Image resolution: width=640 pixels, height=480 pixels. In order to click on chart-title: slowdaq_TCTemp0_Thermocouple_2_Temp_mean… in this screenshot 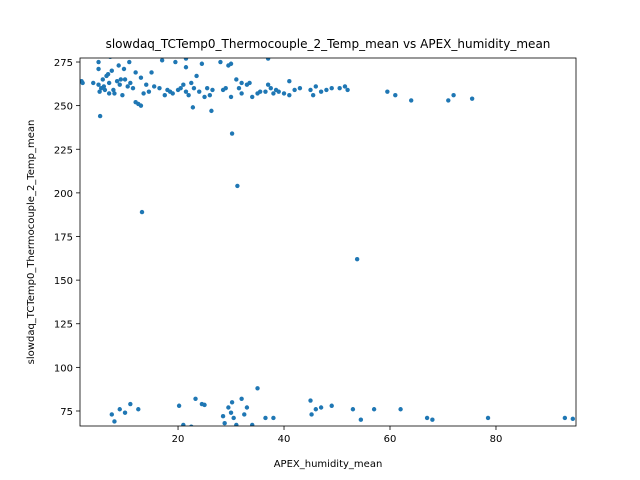, I will do `click(328, 44)`.